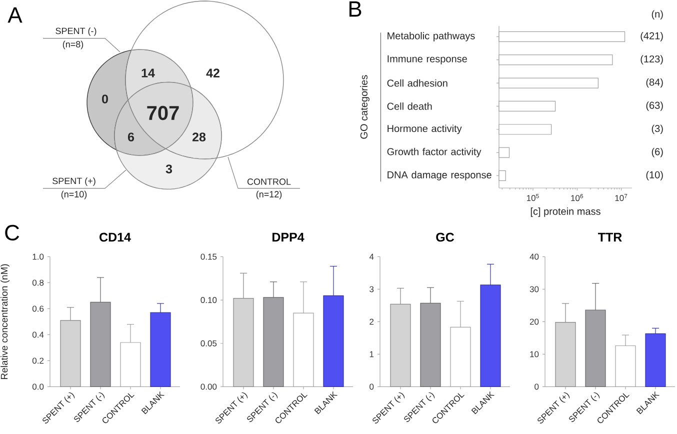 This screenshot has width=677, height=434. I want to click on y-tick-label: Immune response, so click(427, 59).